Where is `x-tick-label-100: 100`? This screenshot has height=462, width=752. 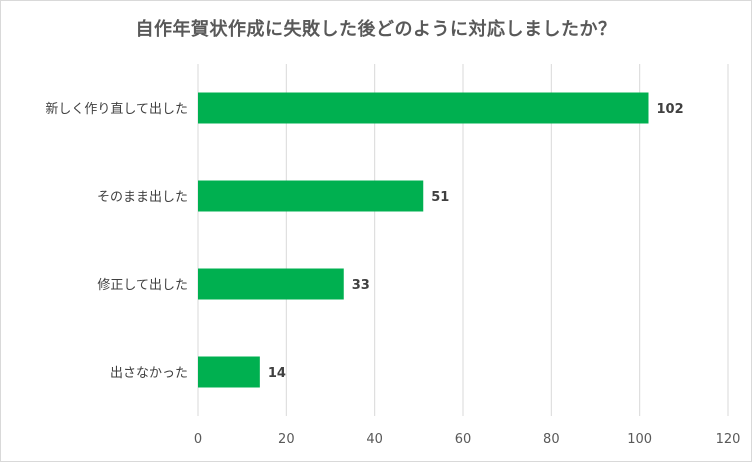
x-tick-label-100: 100 is located at coordinates (639, 439).